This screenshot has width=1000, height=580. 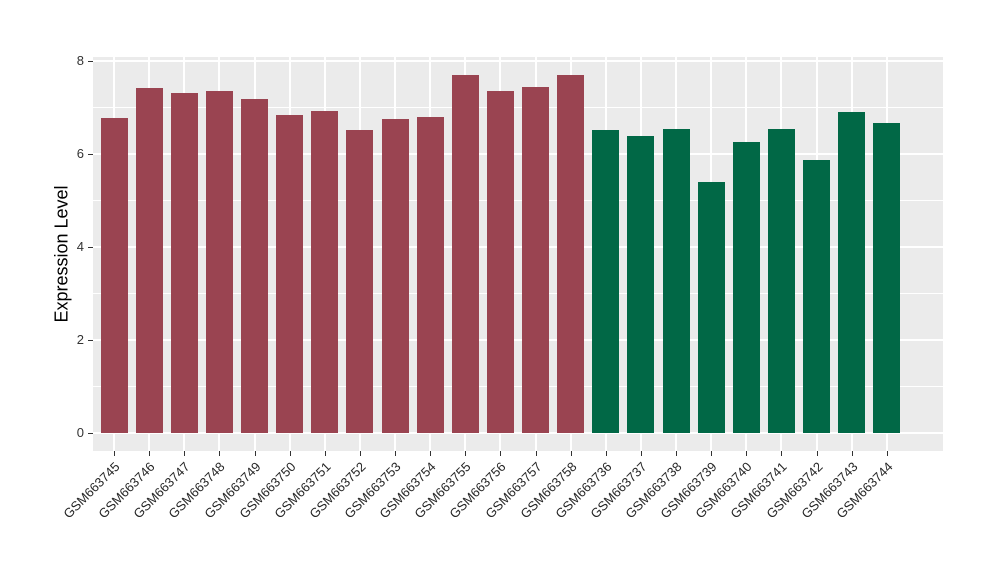 I want to click on bar-GSM663743, so click(x=852, y=272).